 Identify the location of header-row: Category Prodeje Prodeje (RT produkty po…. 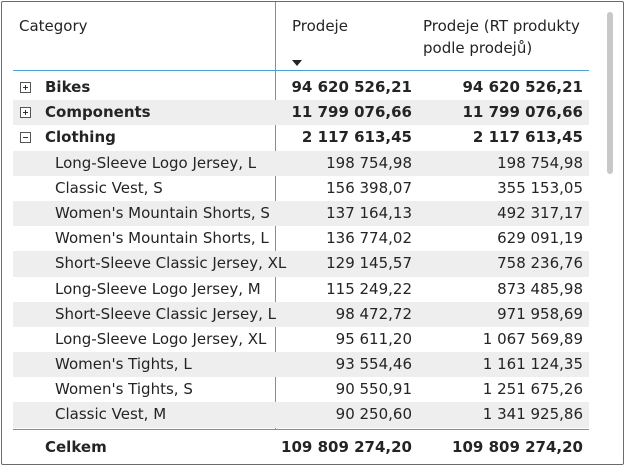
(301, 36).